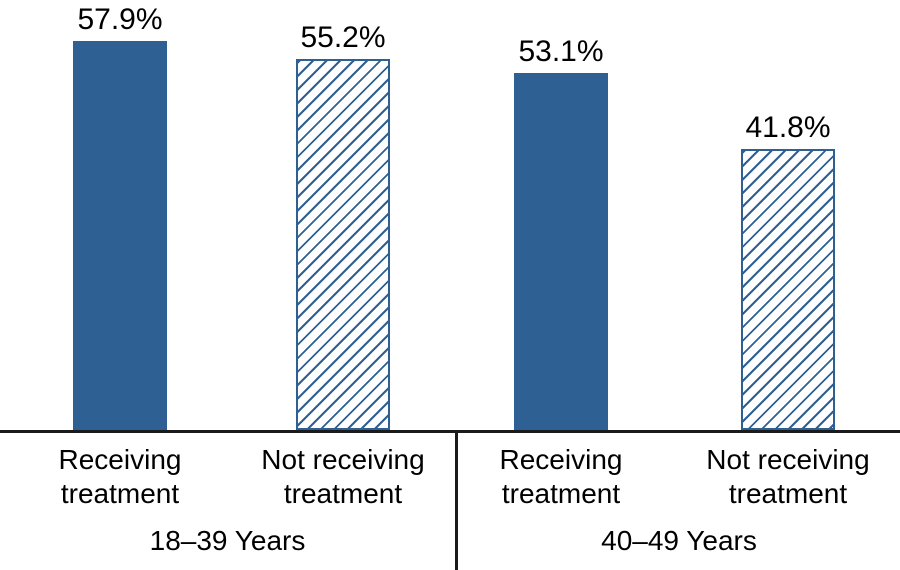  I want to click on value-label: 41.8%, so click(788, 127).